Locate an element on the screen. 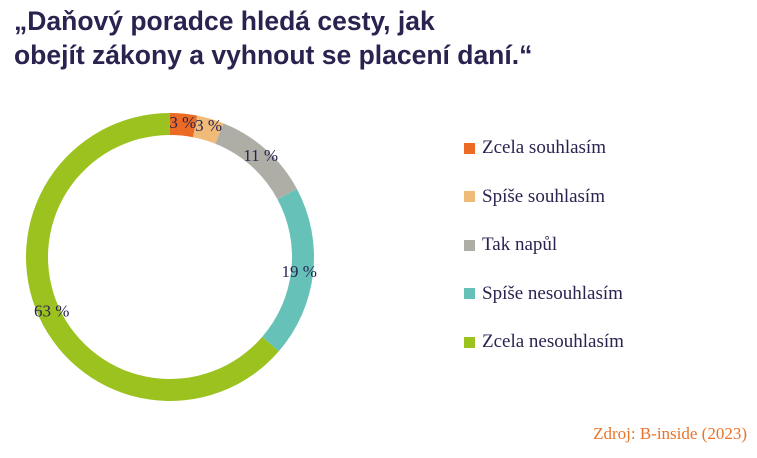 The image size is (757, 458). donut-slice-spise-souhlasim is located at coordinates (208, 129).